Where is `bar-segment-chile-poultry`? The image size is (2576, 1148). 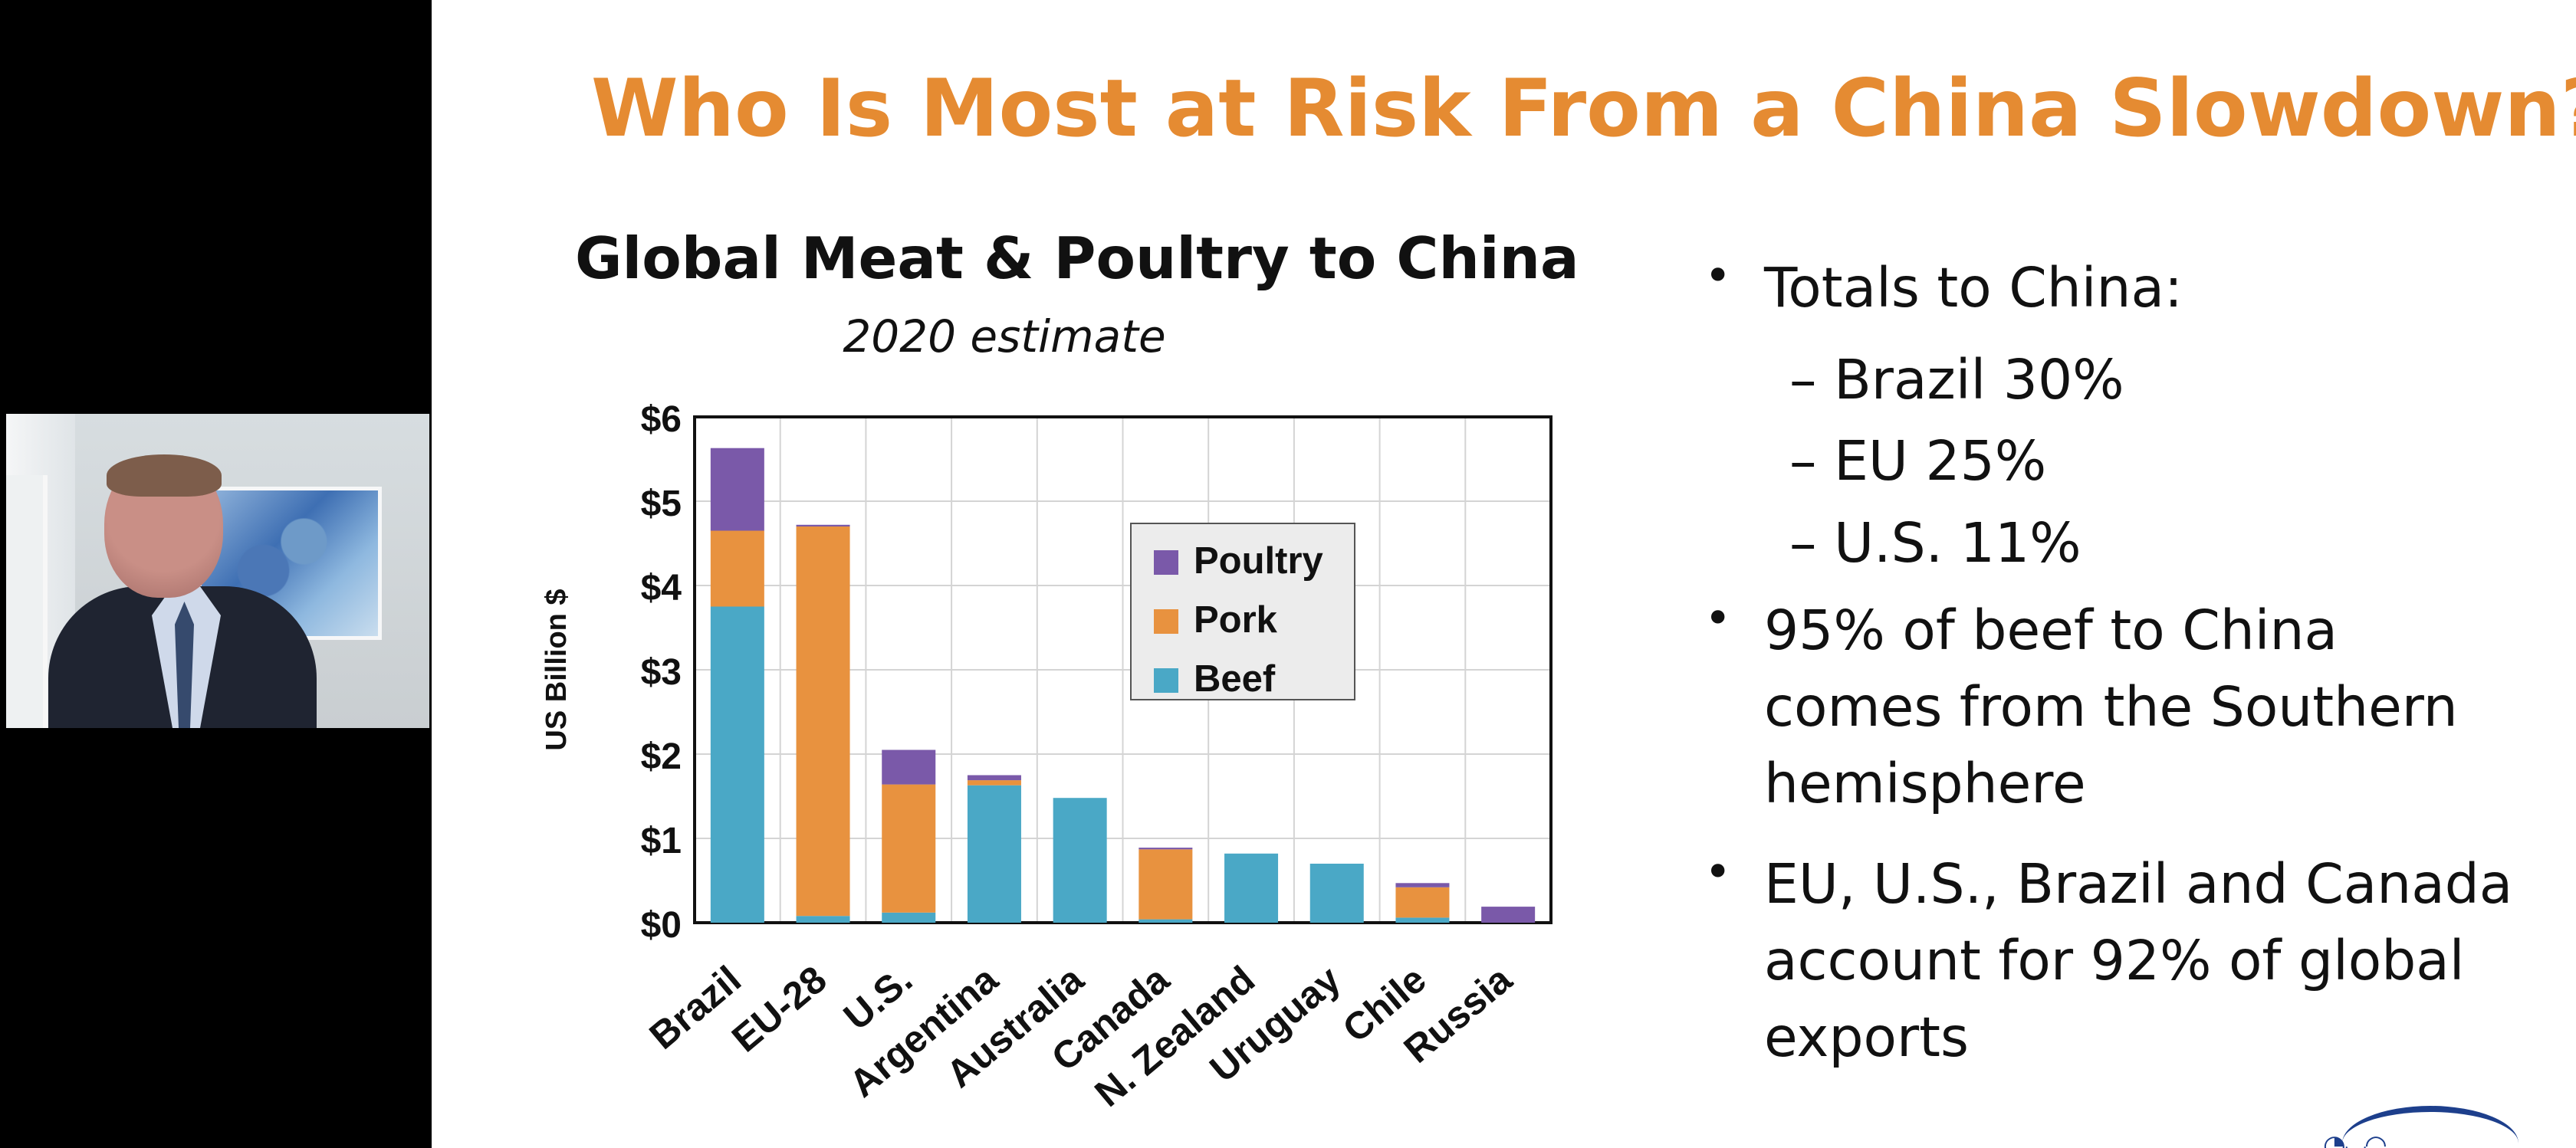
bar-segment-chile-poultry is located at coordinates (1423, 885).